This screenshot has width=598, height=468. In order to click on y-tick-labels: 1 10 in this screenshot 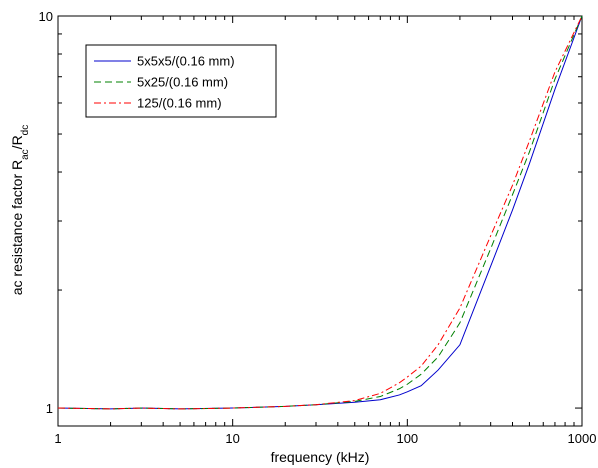, I will do `click(46, 212)`.